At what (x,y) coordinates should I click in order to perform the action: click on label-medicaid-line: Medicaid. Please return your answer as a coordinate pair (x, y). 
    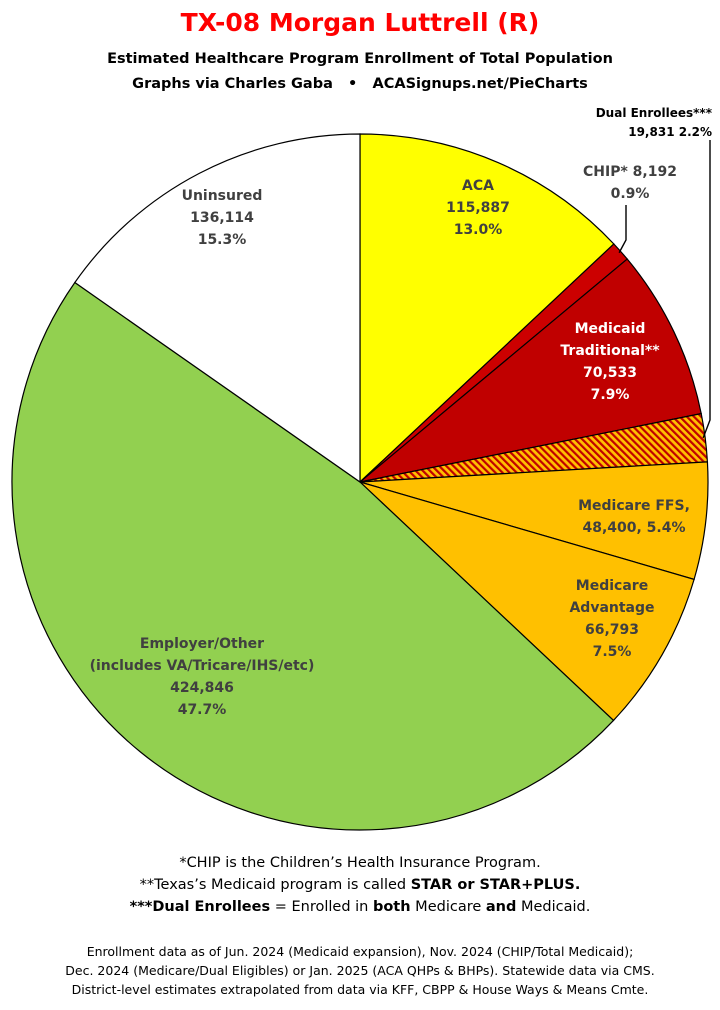
    Looking at the image, I should click on (610, 329).